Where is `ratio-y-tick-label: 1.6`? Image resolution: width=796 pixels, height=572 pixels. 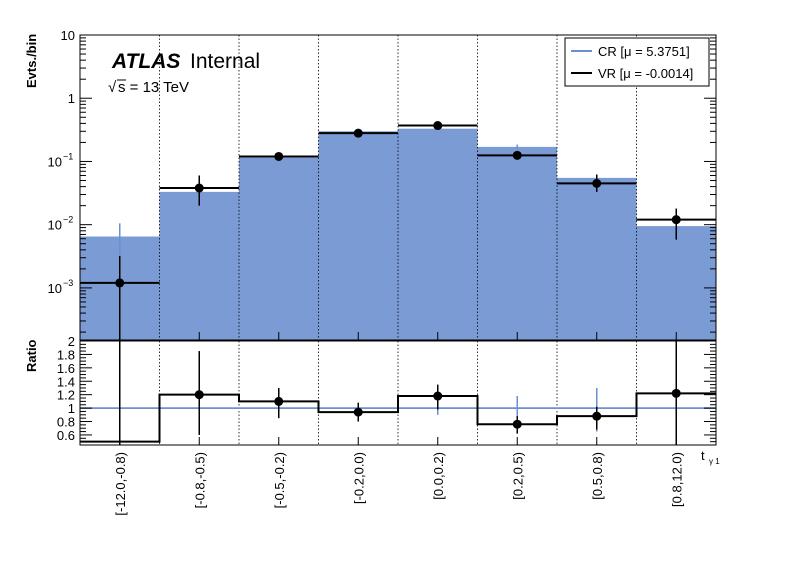
ratio-y-tick-label: 1.6 is located at coordinates (66, 368).